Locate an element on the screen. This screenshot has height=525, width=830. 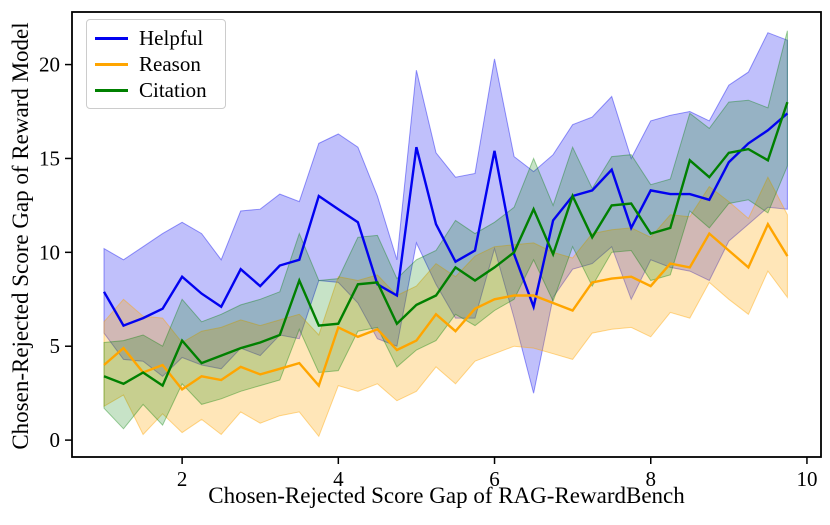
x-tick-label: 10 is located at coordinates (806, 479).